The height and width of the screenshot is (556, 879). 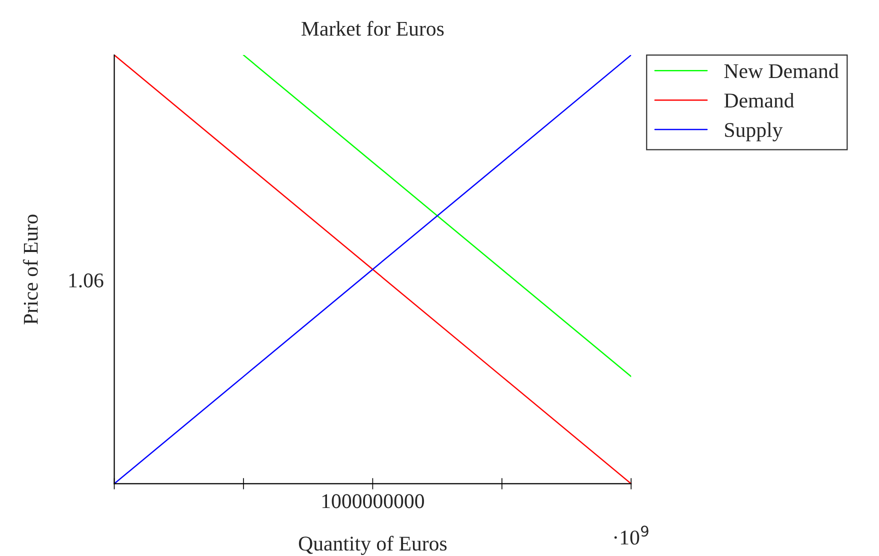 I want to click on legend-label: New Demand, so click(x=781, y=71).